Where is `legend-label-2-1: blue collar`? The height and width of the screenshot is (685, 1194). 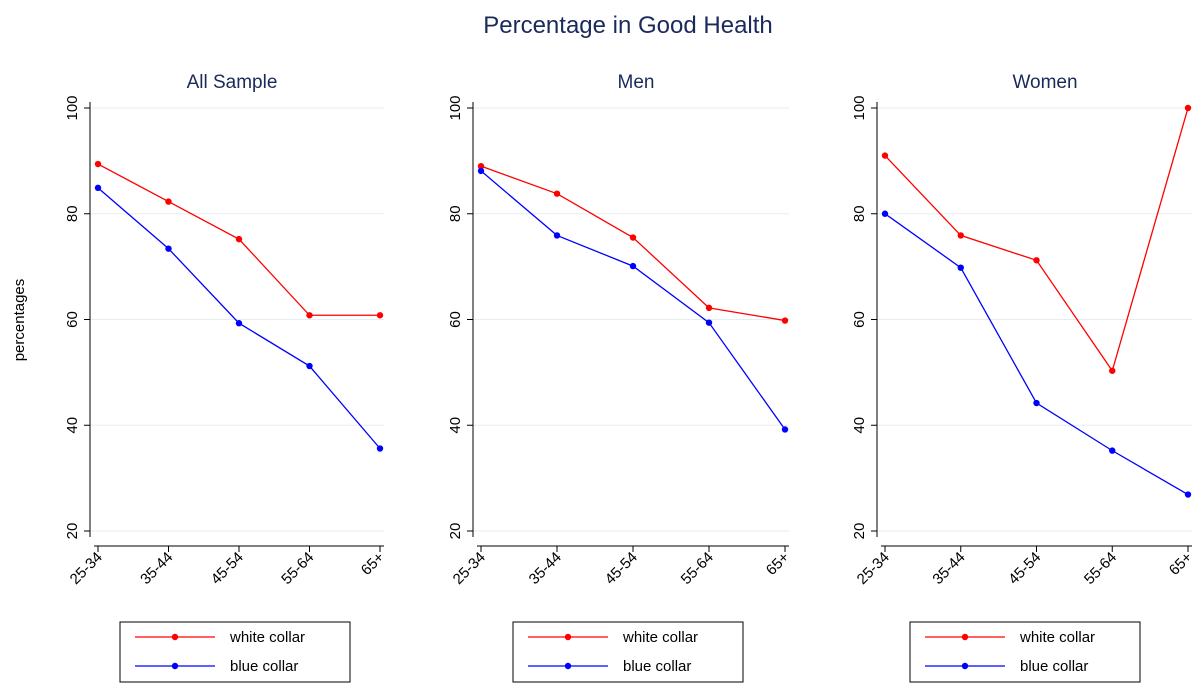
legend-label-2-1: blue collar is located at coordinates (1054, 666).